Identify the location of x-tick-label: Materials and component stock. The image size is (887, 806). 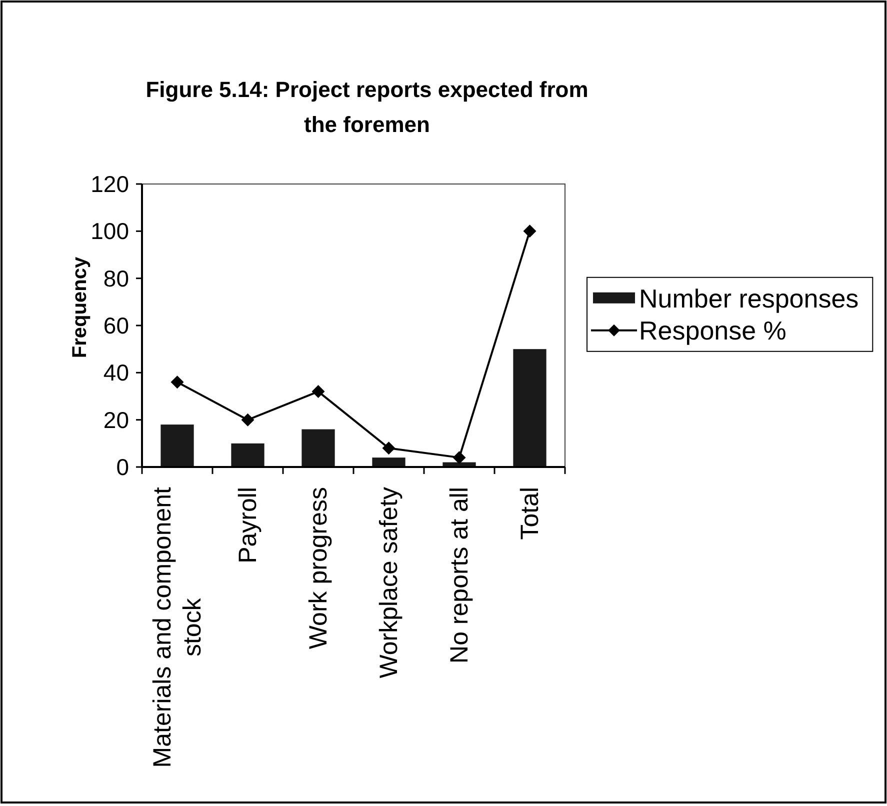
(177, 627).